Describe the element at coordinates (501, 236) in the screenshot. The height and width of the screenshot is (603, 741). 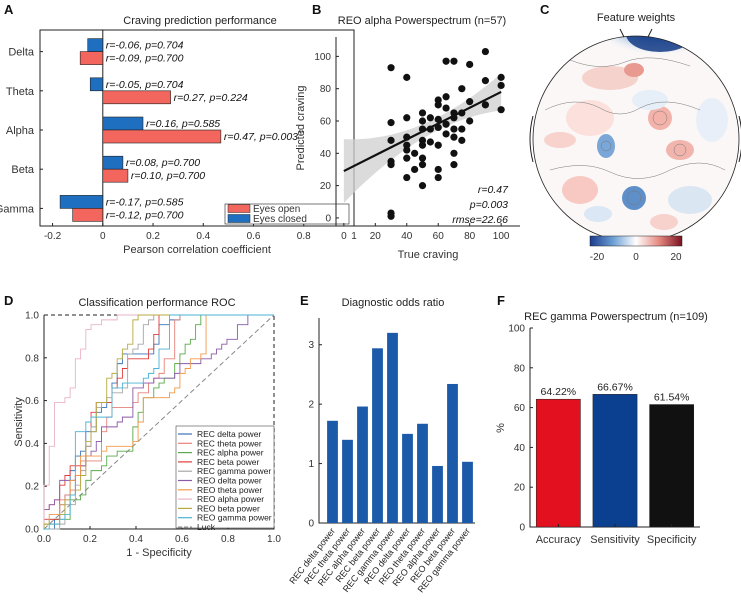
I see `chart-b-xtick-label: 100` at that location.